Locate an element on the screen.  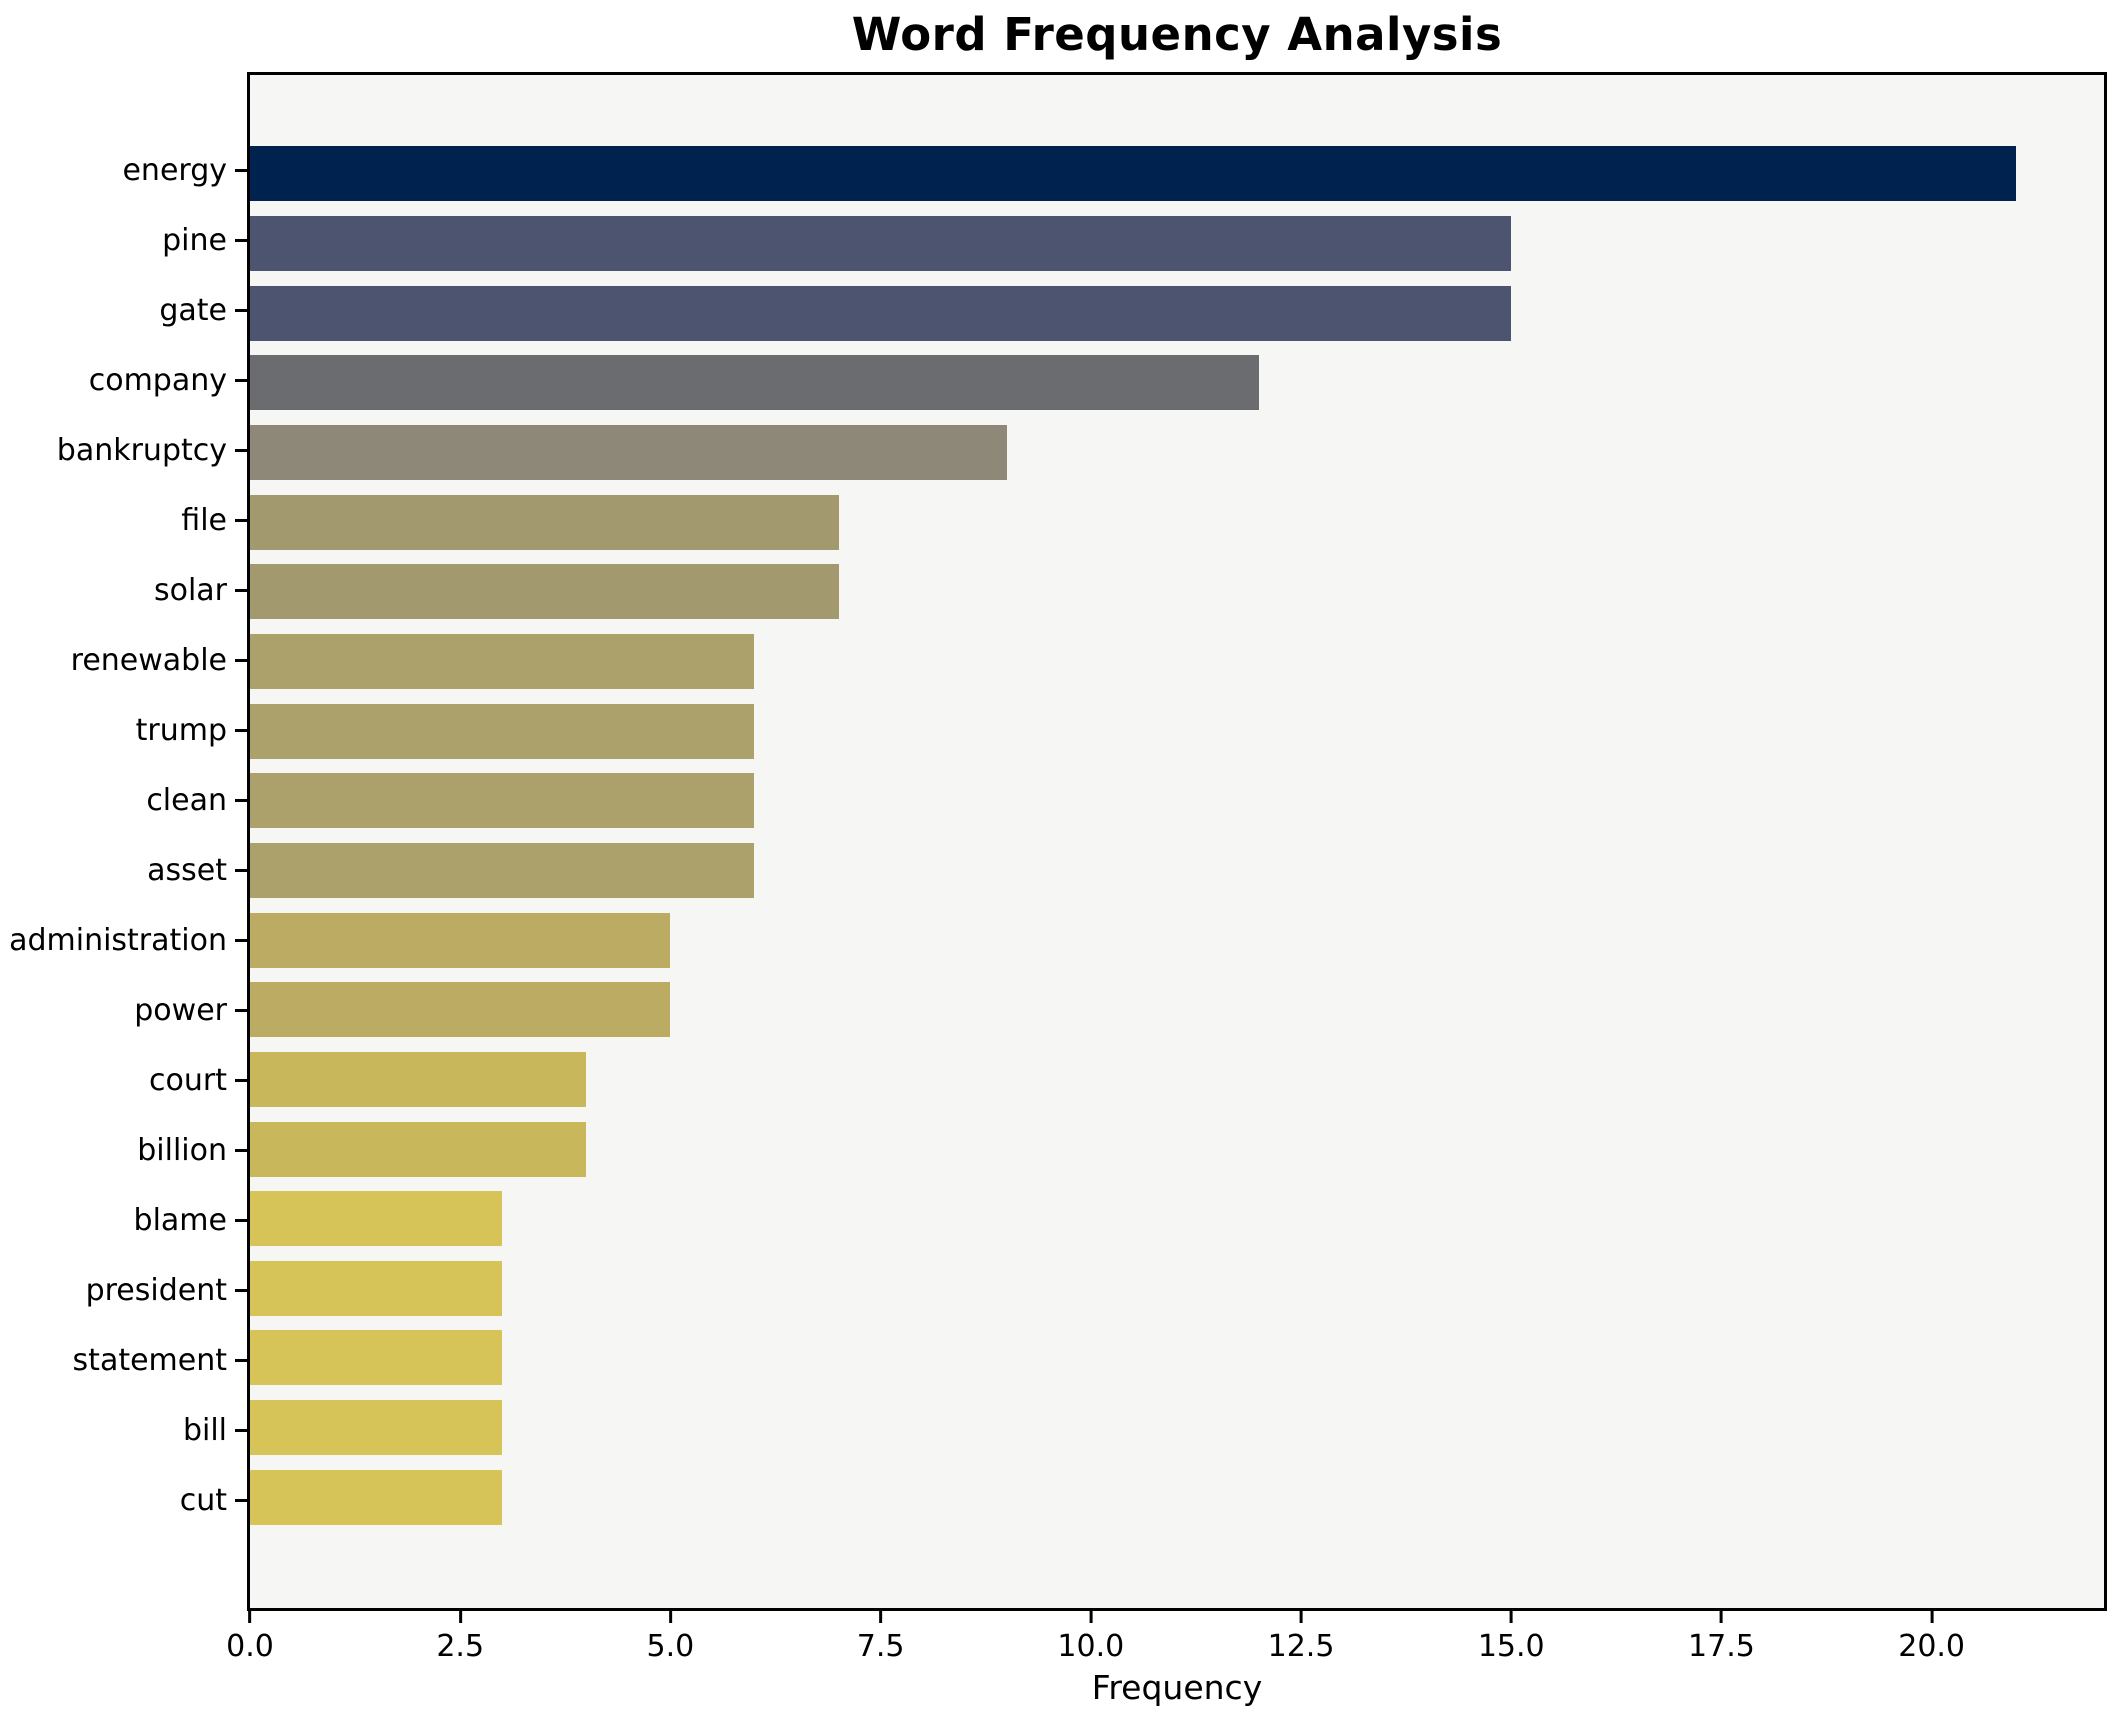
bar-power is located at coordinates (460, 1010).